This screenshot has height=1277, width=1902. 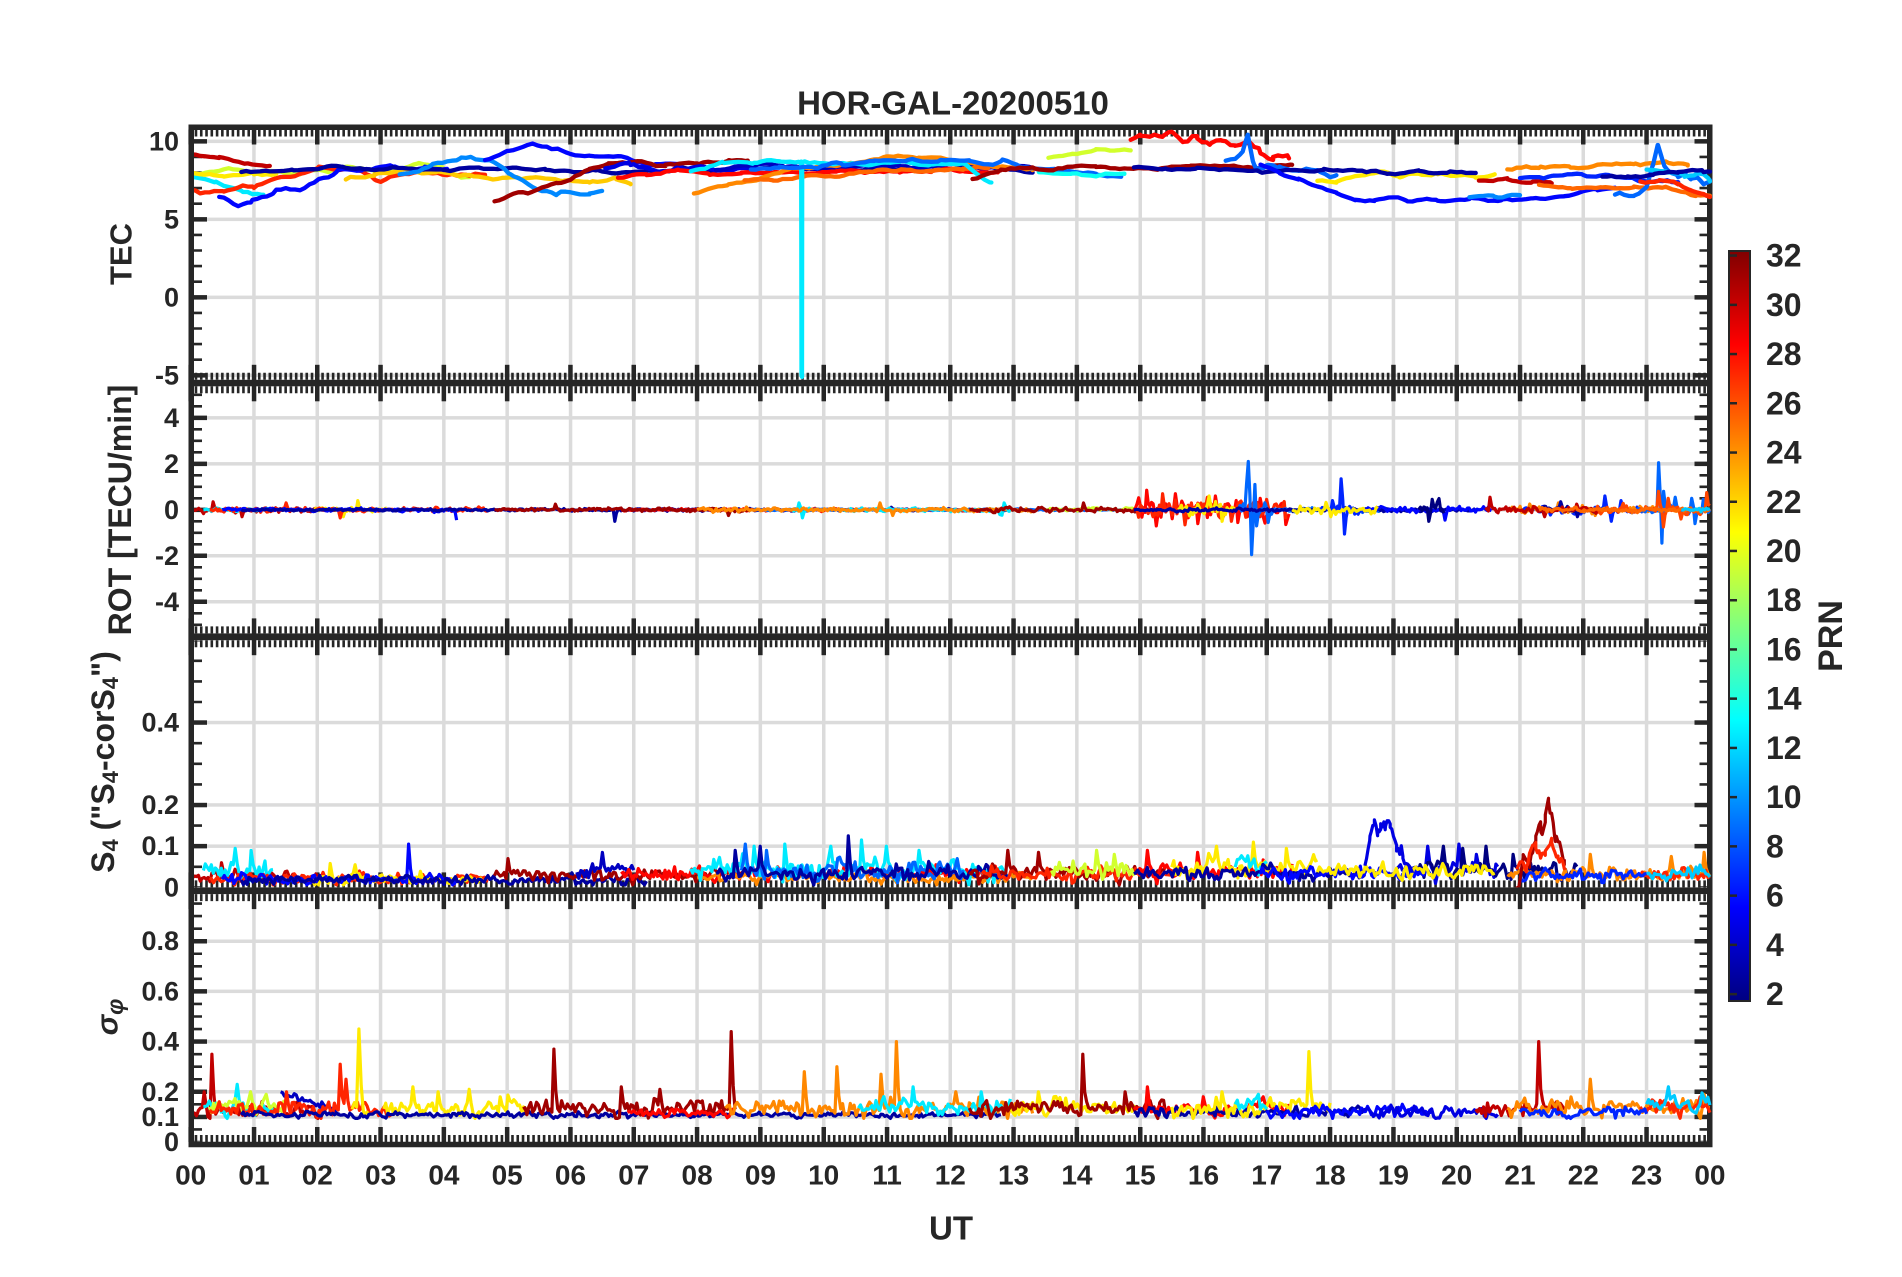 I want to click on svg-text: 11, so click(x=887, y=1175).